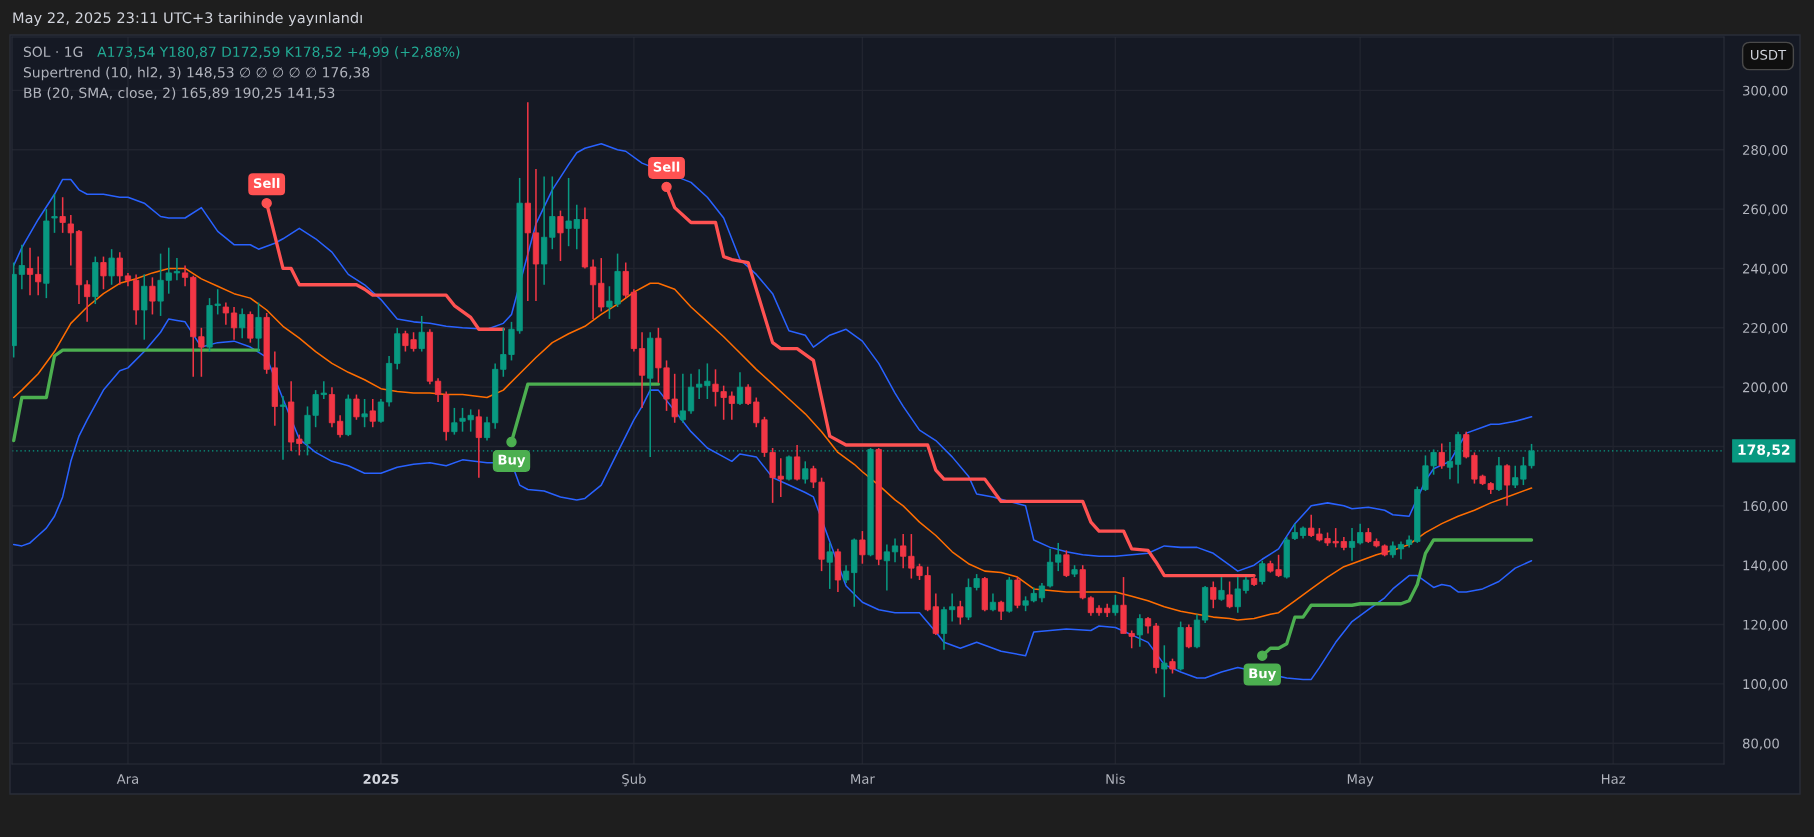  I want to click on x-tick-label: Haz, so click(1613, 779).